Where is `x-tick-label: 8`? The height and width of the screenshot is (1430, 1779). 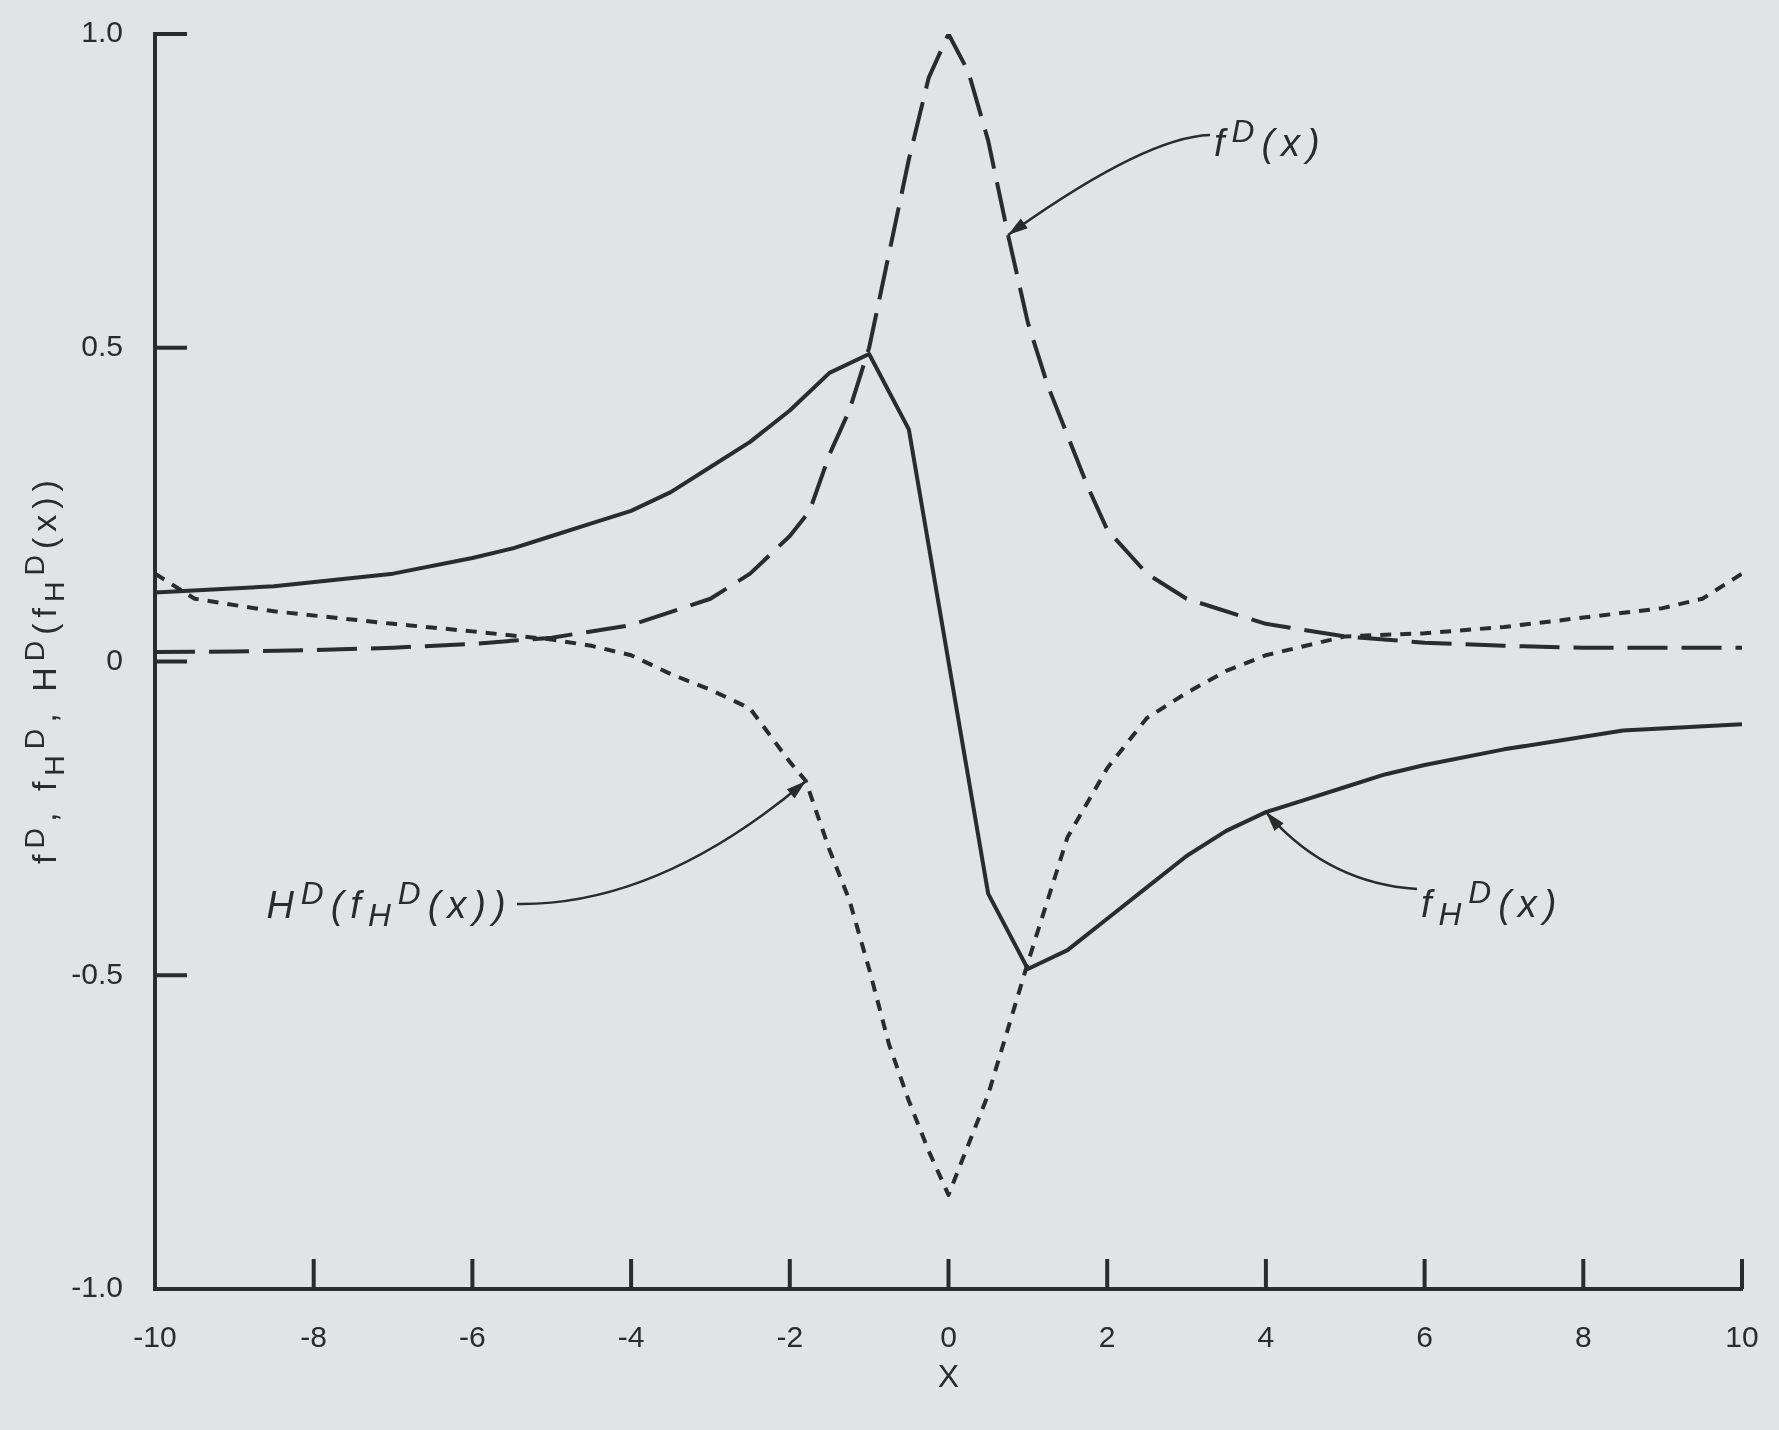 x-tick-label: 8 is located at coordinates (1583, 1337).